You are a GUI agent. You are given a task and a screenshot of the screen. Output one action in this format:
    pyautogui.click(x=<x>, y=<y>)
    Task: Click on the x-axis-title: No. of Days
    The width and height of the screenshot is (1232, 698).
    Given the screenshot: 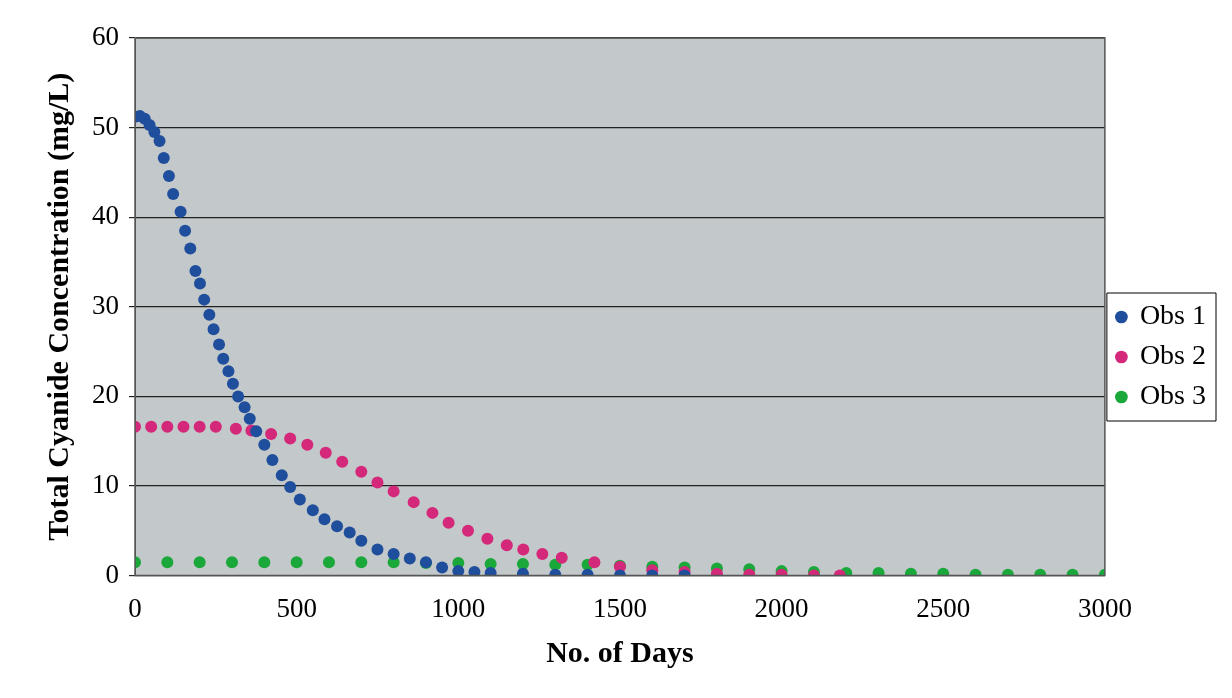 What is the action you would take?
    pyautogui.click(x=620, y=651)
    